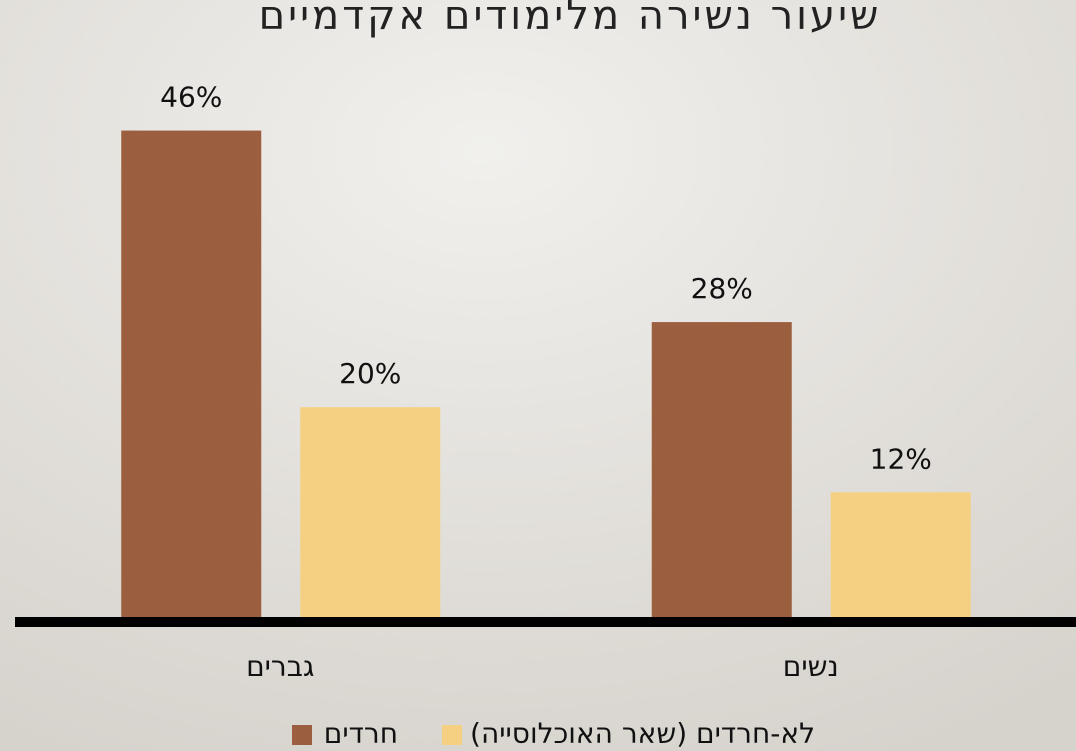  What do you see at coordinates (642, 733) in the screenshot?
I see `legend-label: לא-חרדים (שאר האוכלוסייה)` at bounding box center [642, 733].